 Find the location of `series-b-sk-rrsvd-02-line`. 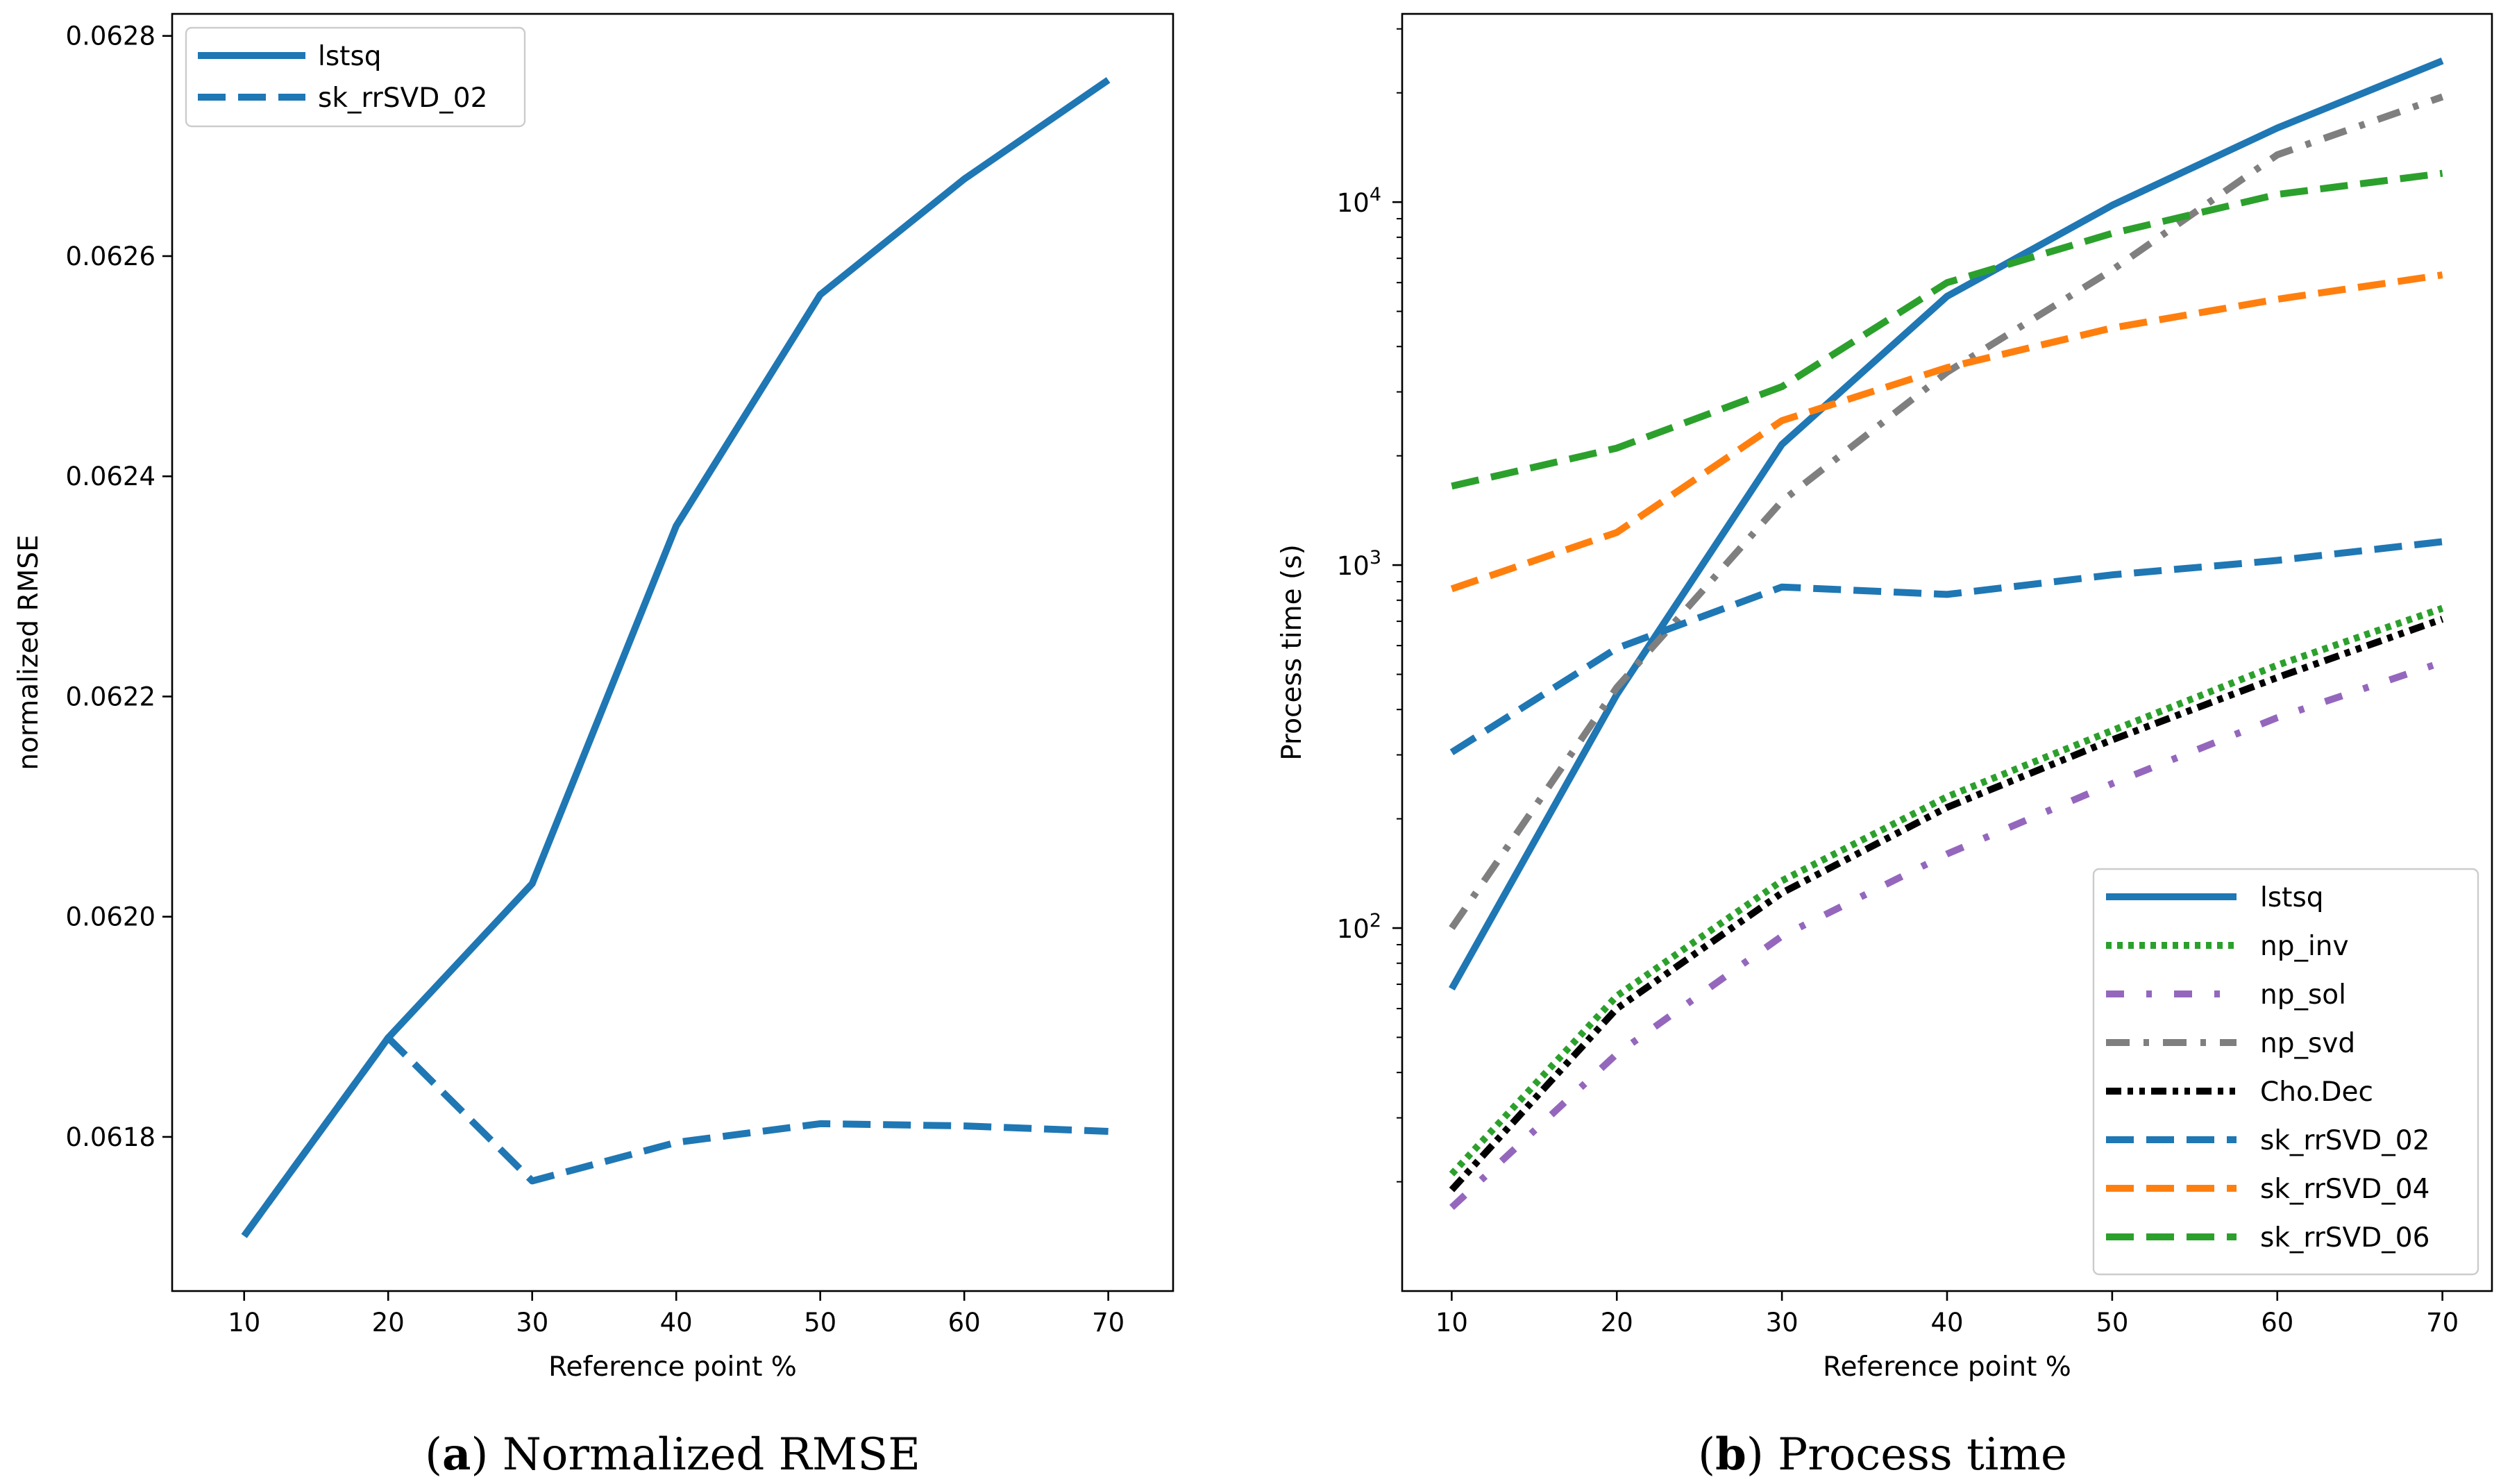

series-b-sk-rrsvd-02-line is located at coordinates (1946, 647).